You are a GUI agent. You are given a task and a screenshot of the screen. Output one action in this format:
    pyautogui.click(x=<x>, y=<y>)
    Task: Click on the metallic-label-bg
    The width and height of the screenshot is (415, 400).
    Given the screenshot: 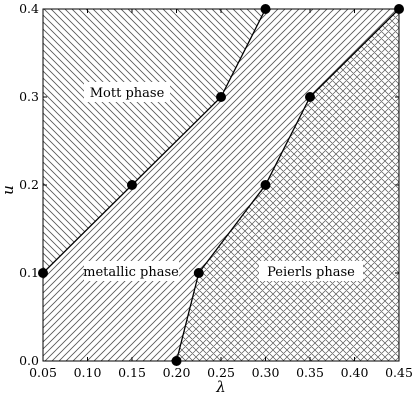 What is the action you would take?
    pyautogui.click(x=131, y=271)
    